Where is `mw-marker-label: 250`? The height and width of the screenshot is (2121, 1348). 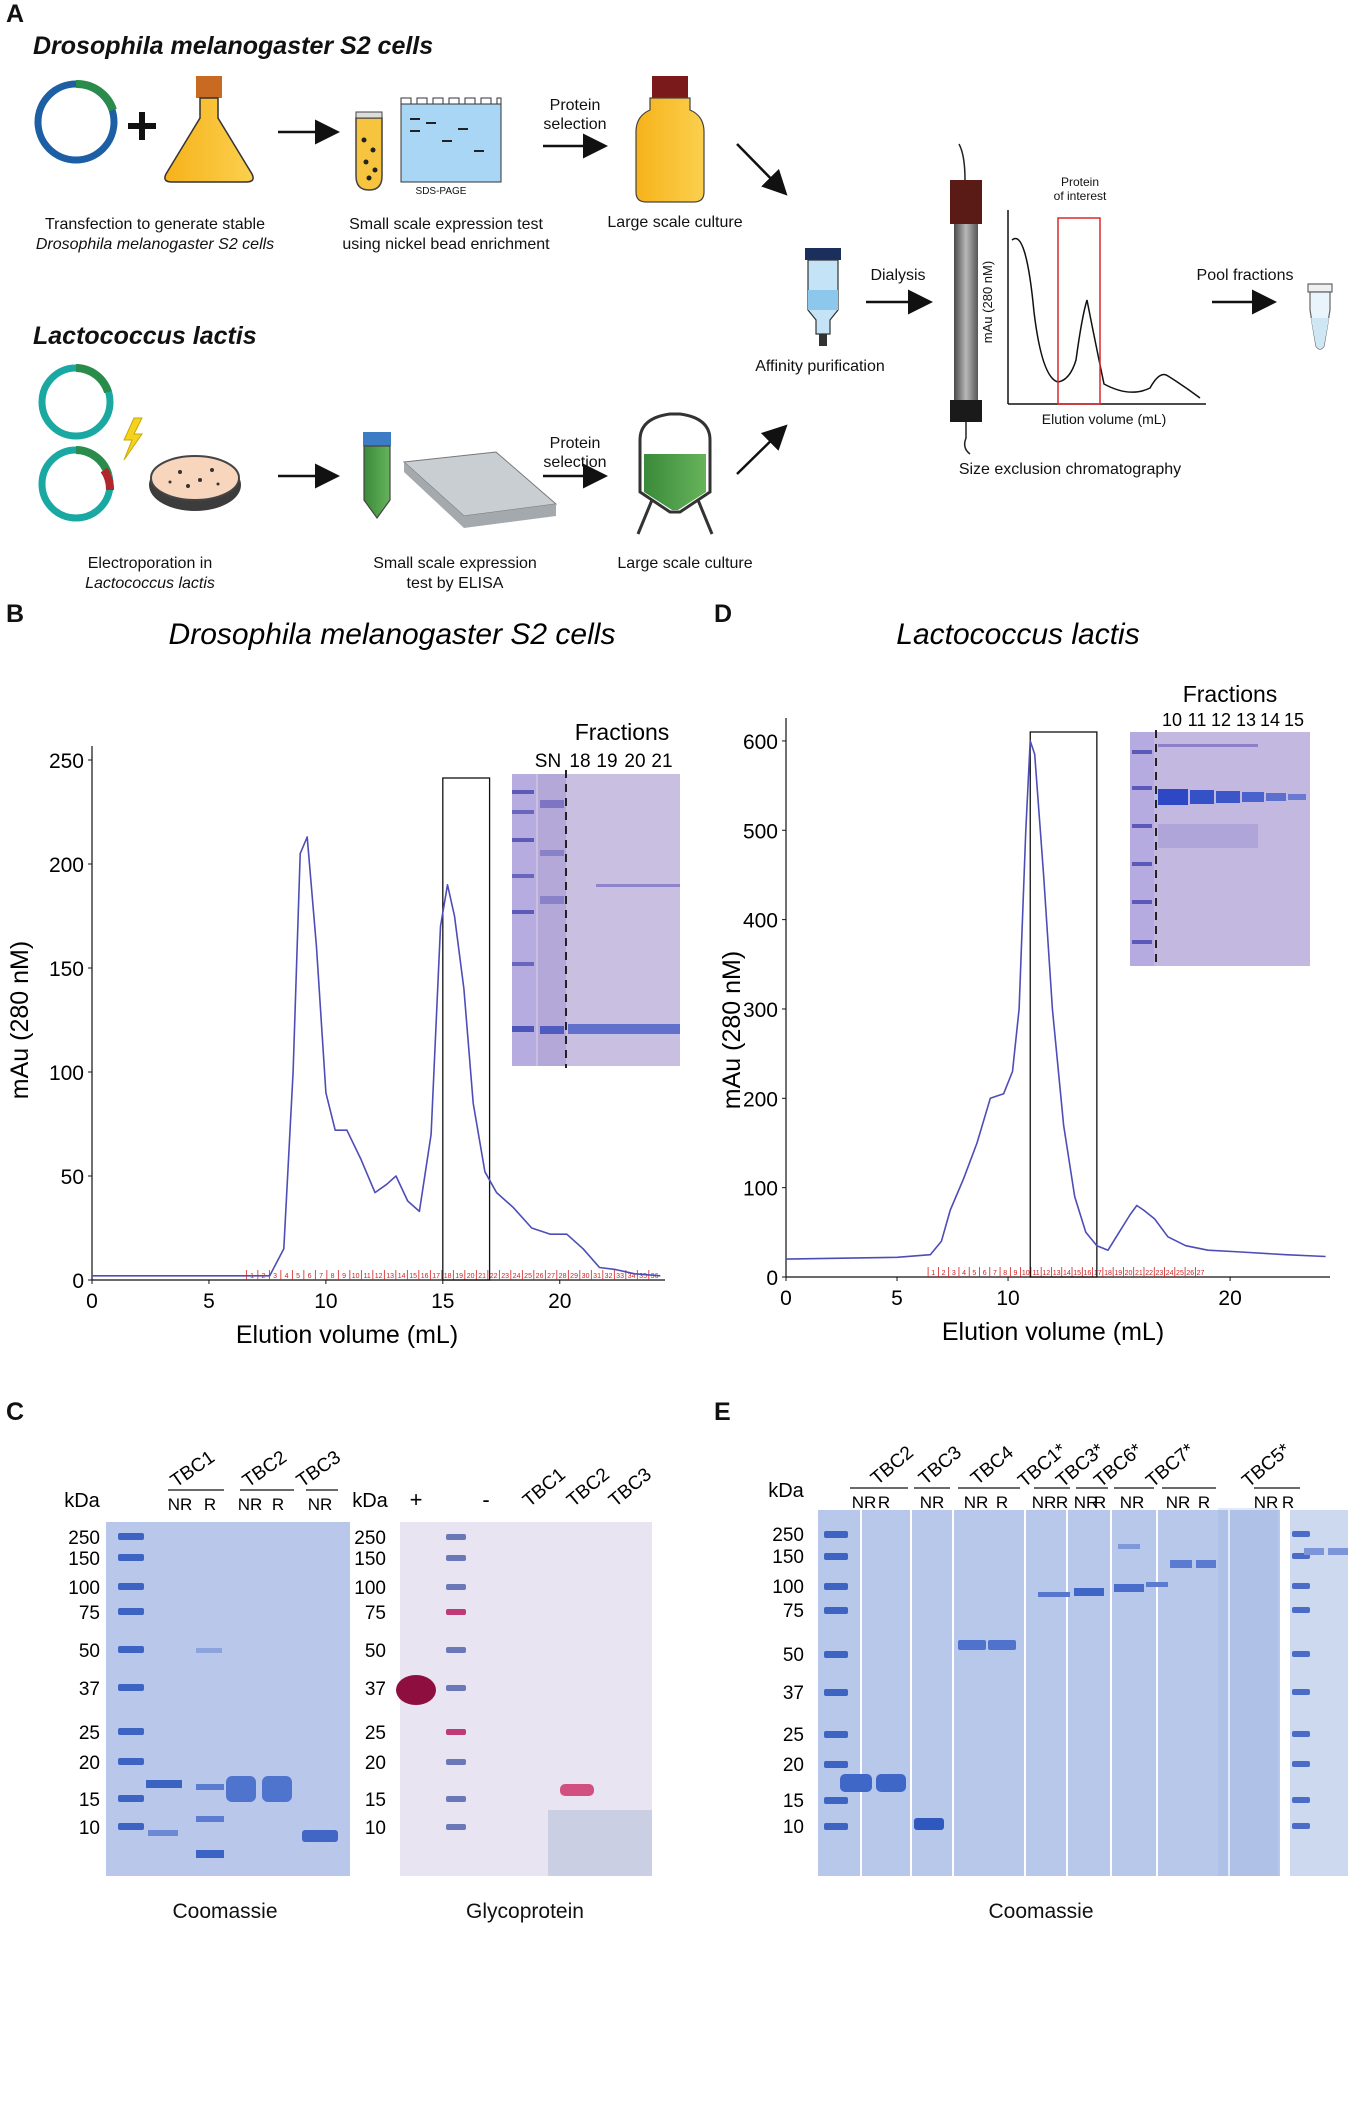 mw-marker-label: 250 is located at coordinates (84, 1538).